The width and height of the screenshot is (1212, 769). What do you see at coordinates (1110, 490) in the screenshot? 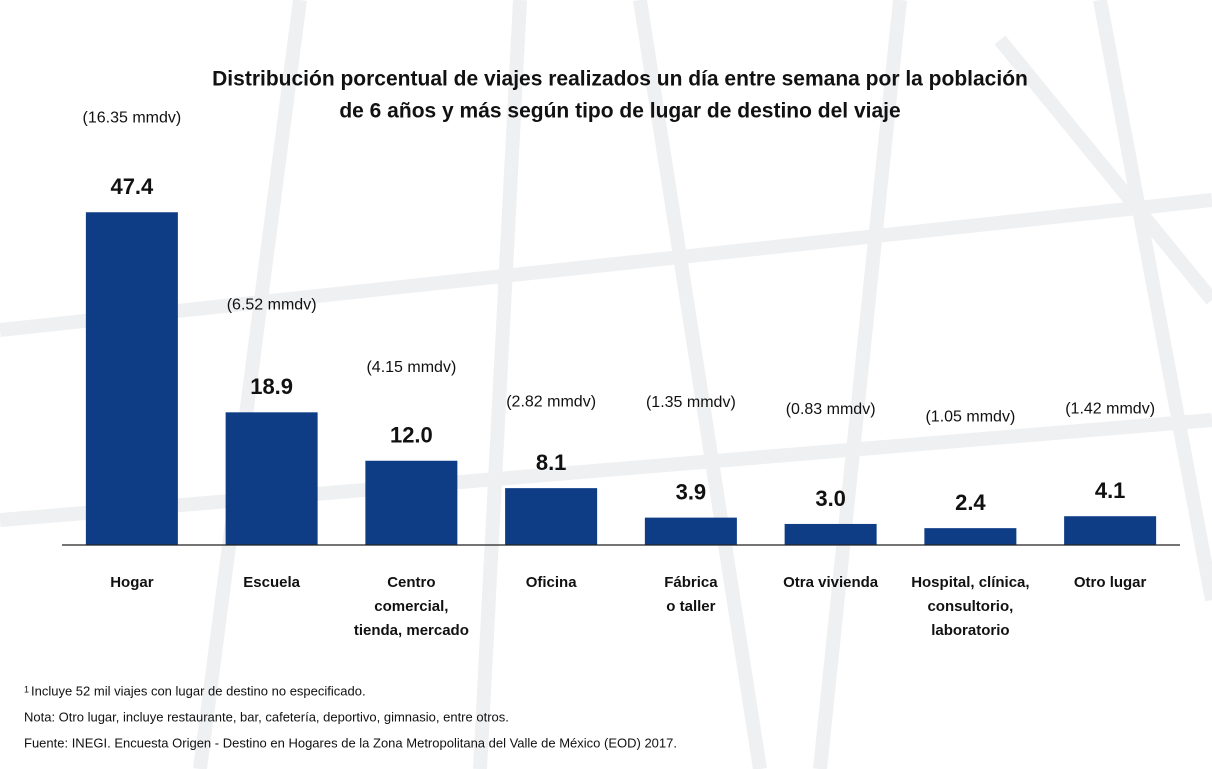
I see `value-label: 4.1` at bounding box center [1110, 490].